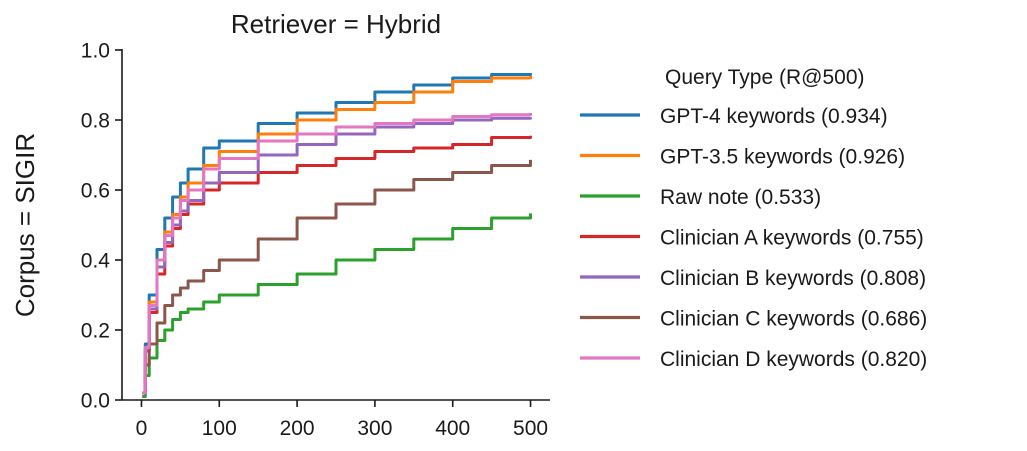 Image resolution: width=1027 pixels, height=451 pixels. What do you see at coordinates (793, 319) in the screenshot?
I see `legend-label: Clinician C keywords (0.686)` at bounding box center [793, 319].